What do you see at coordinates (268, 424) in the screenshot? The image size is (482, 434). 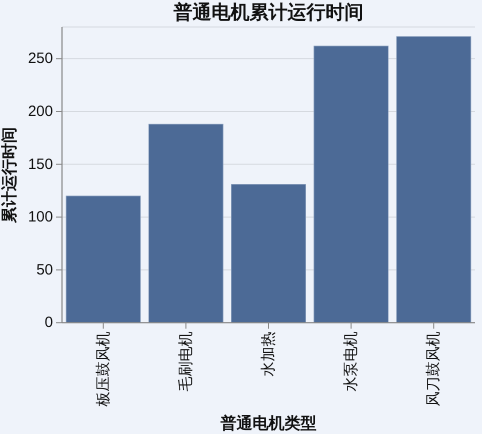 I see `xlabel: 普通电机类型` at bounding box center [268, 424].